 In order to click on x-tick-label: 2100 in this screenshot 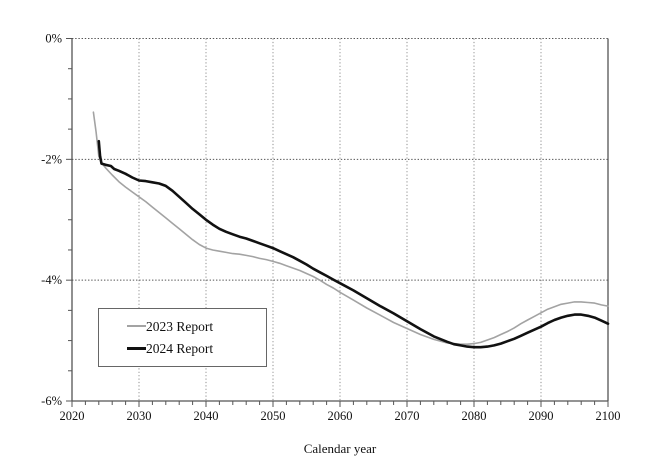, I will do `click(608, 416)`.